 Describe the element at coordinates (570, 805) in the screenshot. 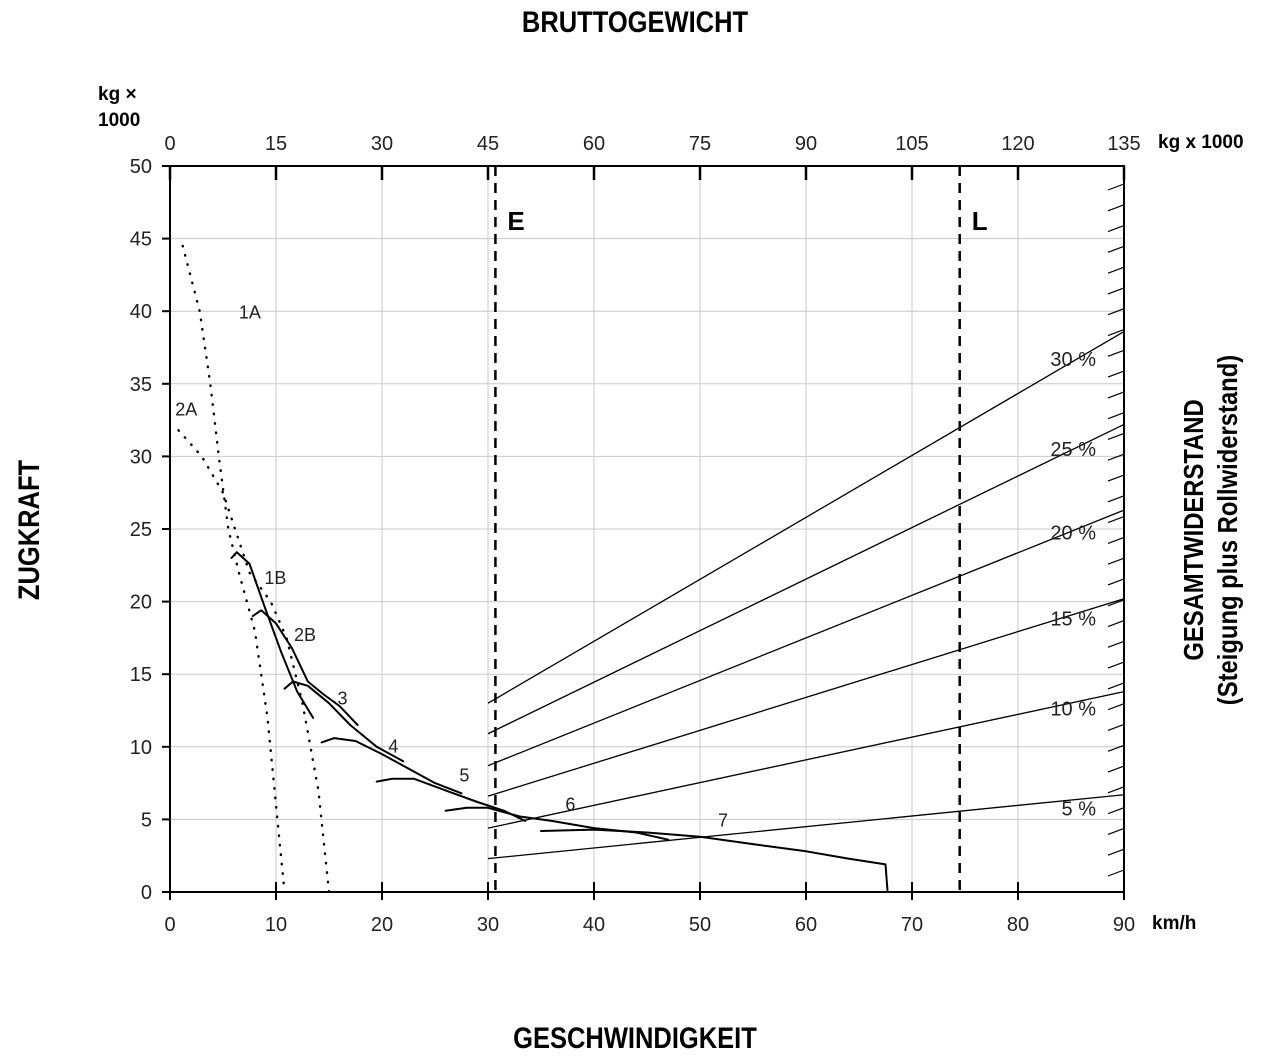

I see `rimpull-label-6: 6` at that location.